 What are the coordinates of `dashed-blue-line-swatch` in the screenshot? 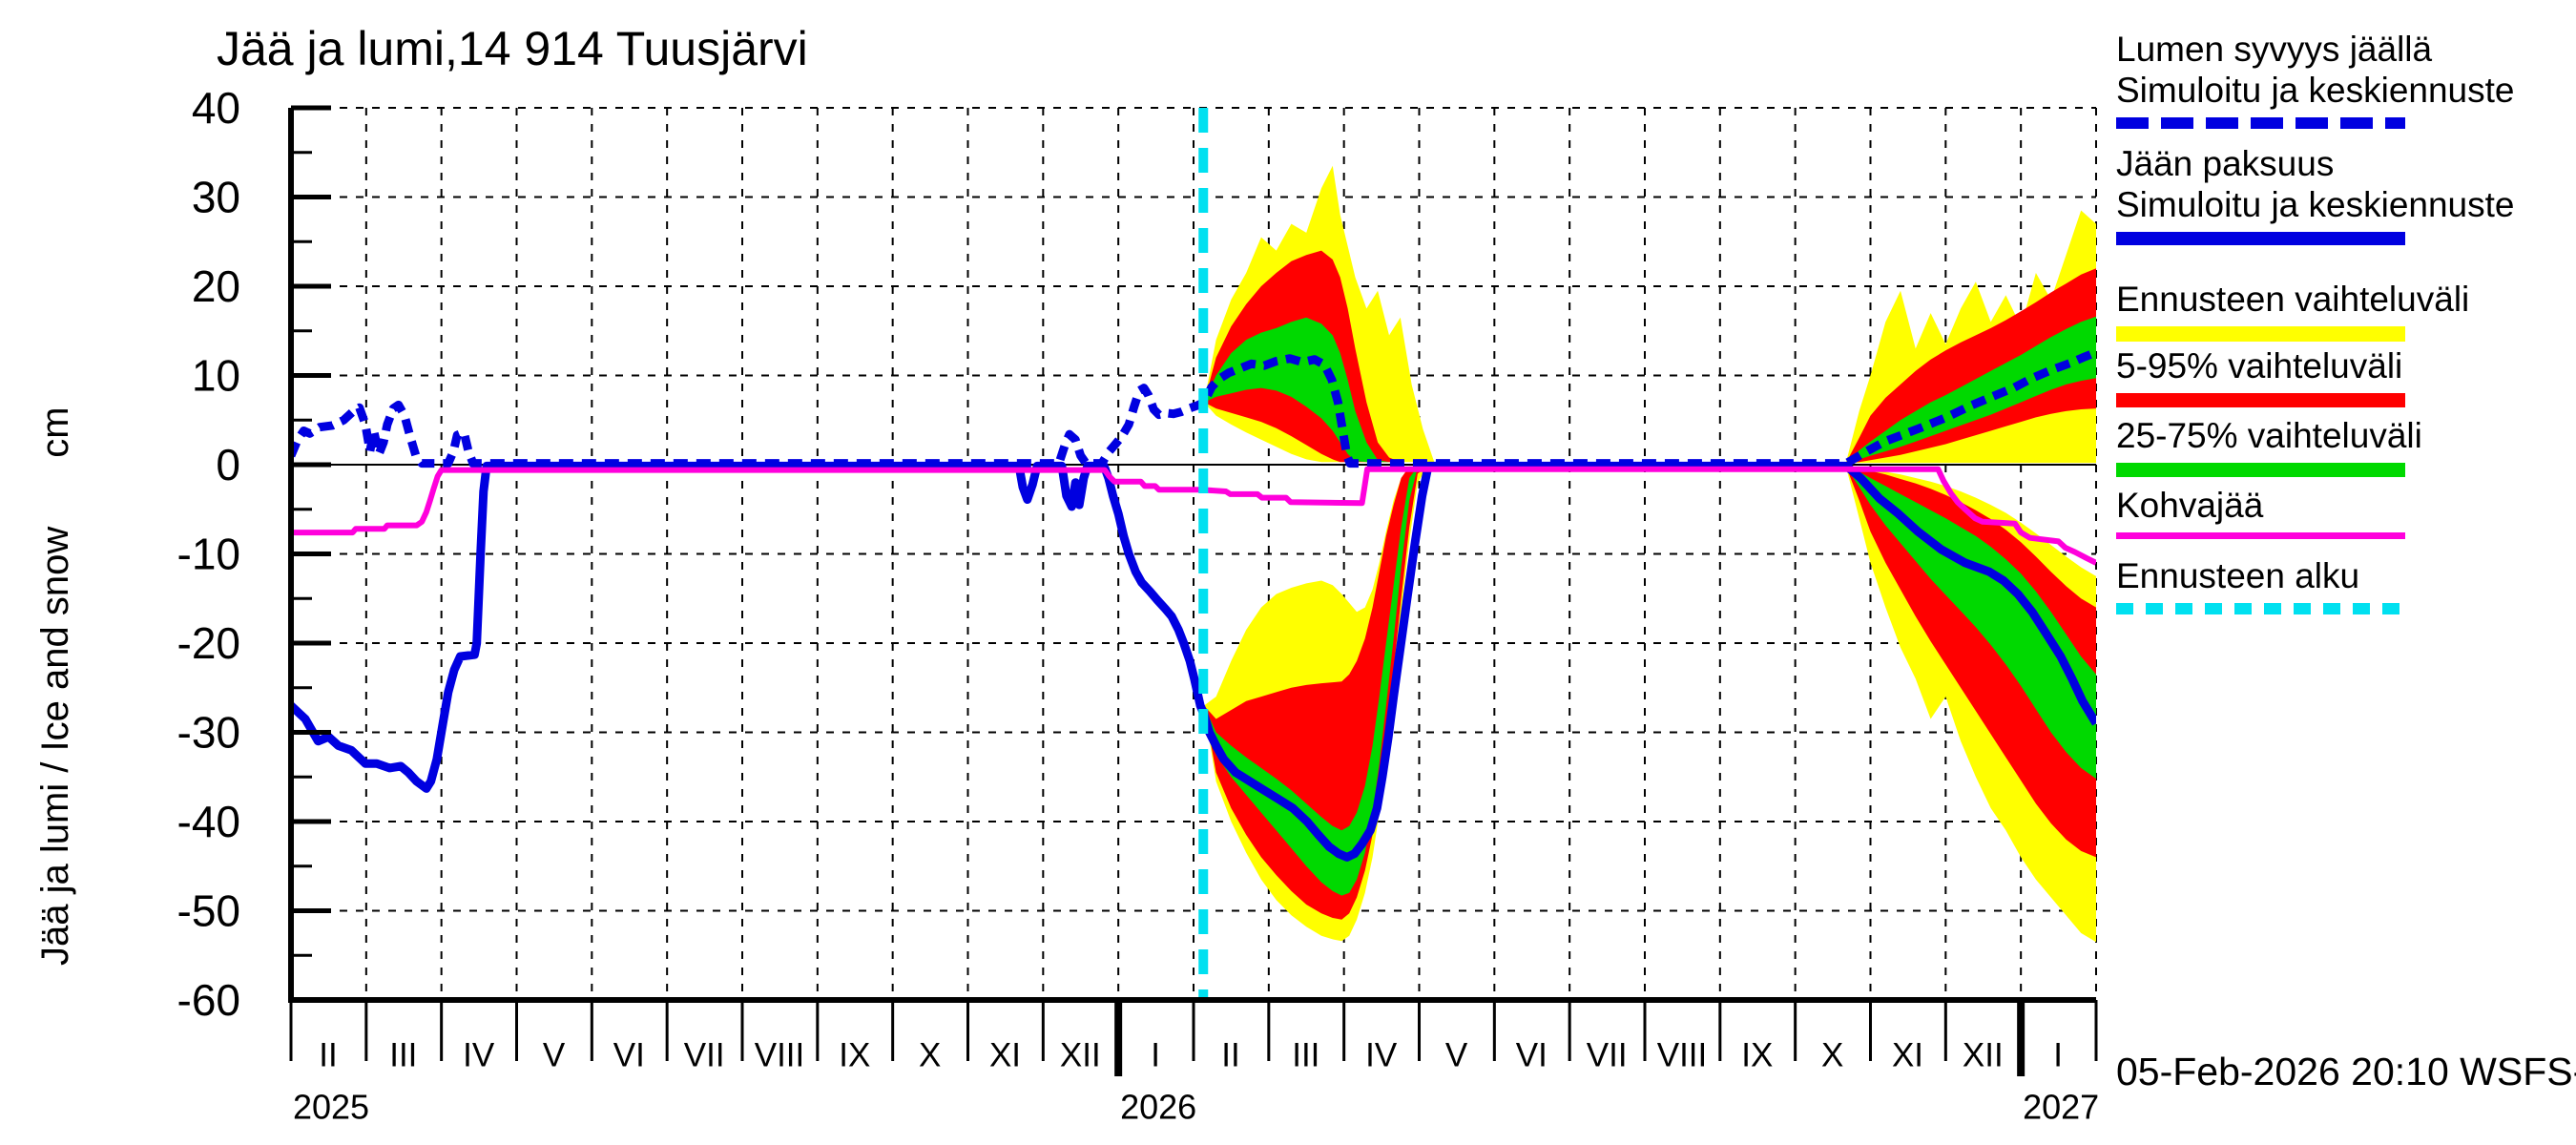 It's located at (2260, 123).